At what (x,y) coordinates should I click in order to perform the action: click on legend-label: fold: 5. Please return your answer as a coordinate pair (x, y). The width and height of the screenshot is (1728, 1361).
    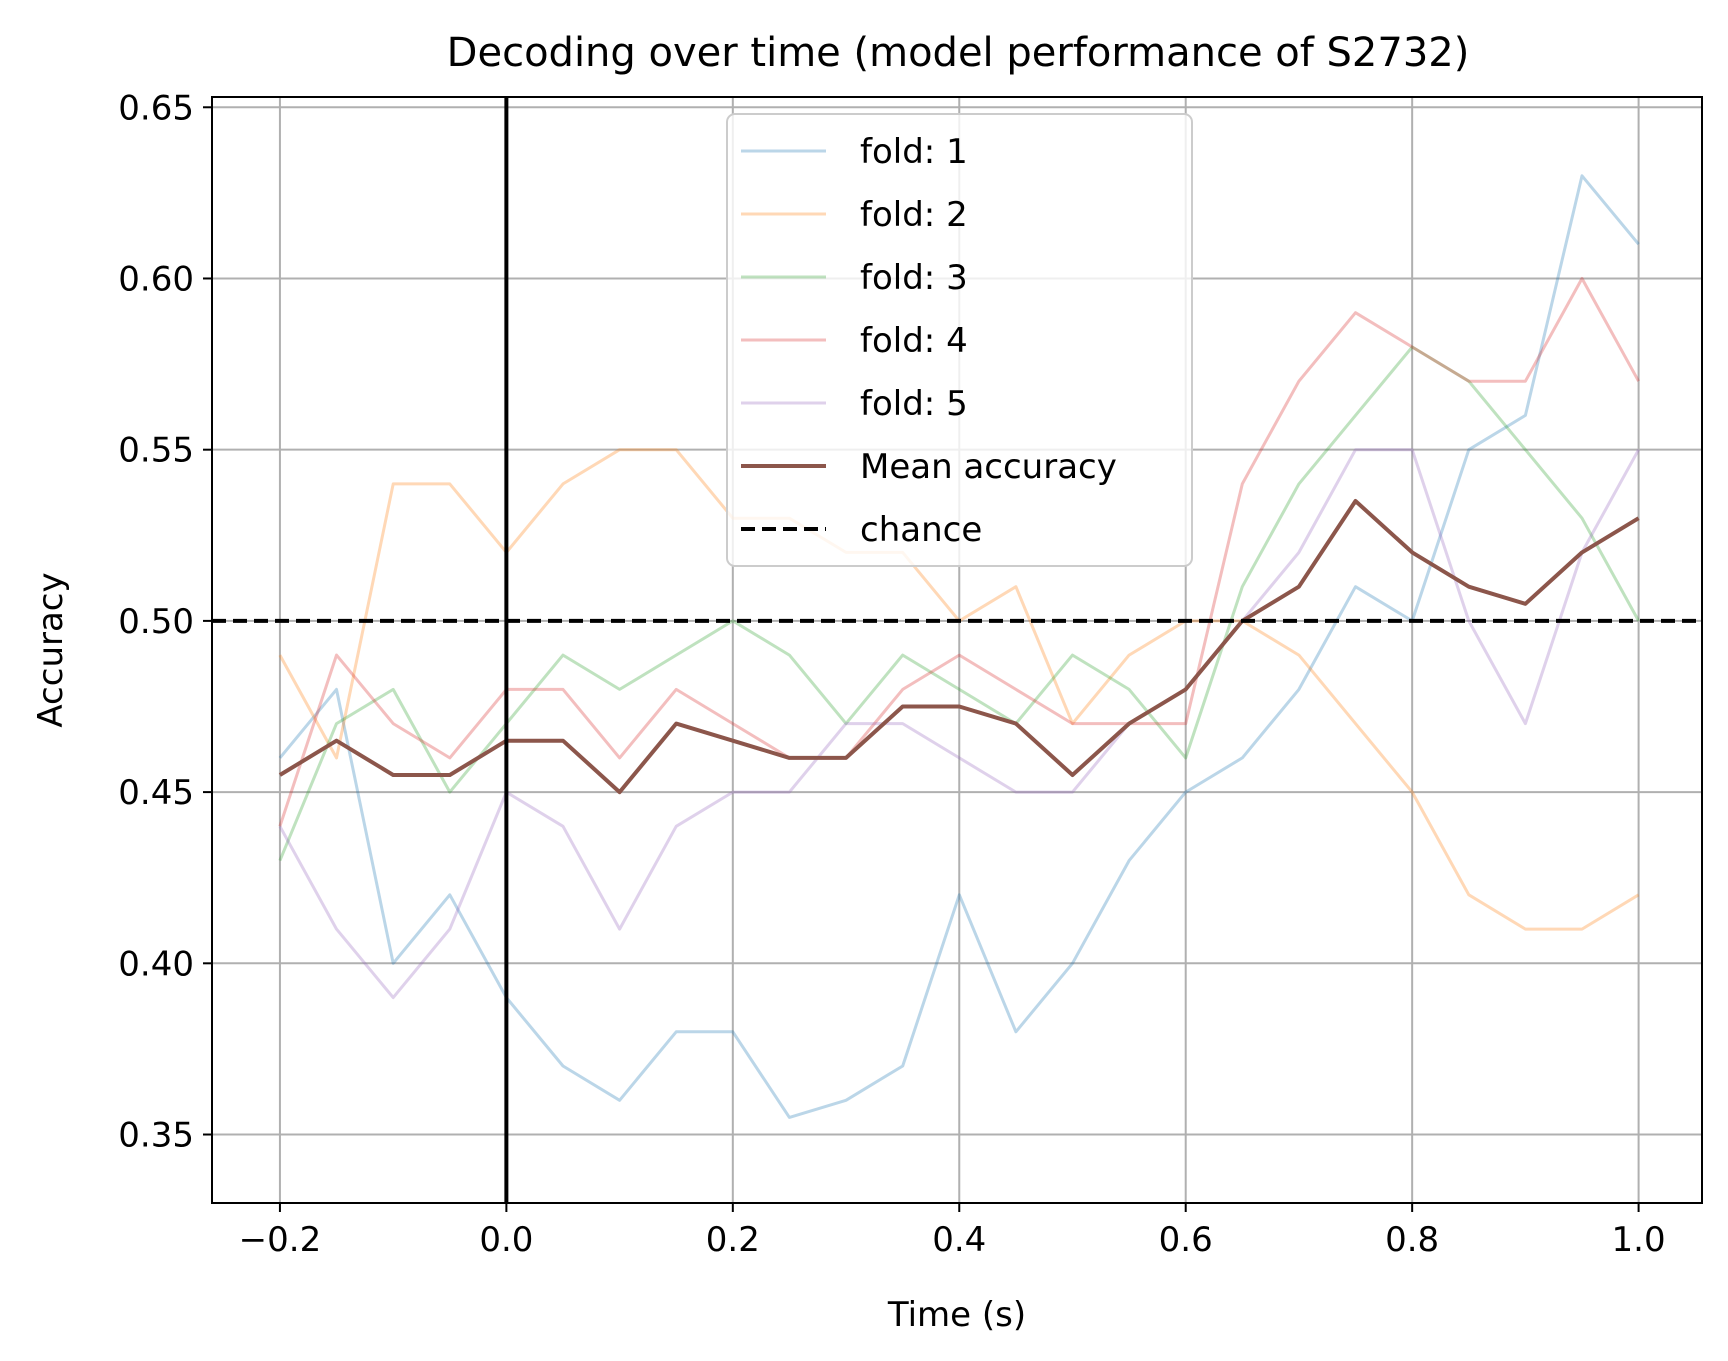
    Looking at the image, I should click on (914, 404).